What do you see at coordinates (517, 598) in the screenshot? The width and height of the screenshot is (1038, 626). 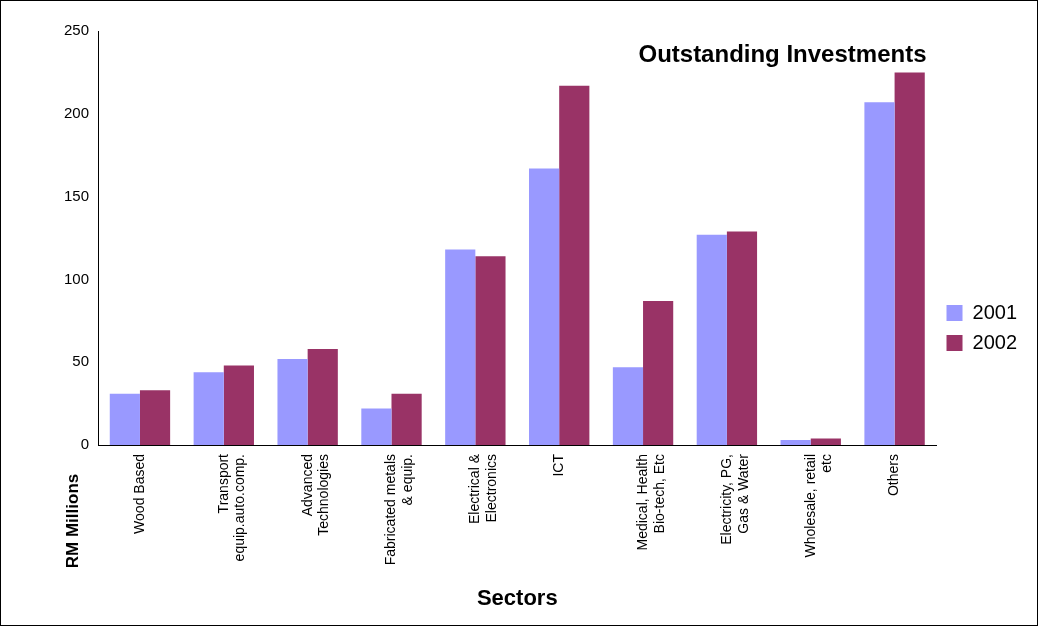 I see `x-axis-title: Sectors` at bounding box center [517, 598].